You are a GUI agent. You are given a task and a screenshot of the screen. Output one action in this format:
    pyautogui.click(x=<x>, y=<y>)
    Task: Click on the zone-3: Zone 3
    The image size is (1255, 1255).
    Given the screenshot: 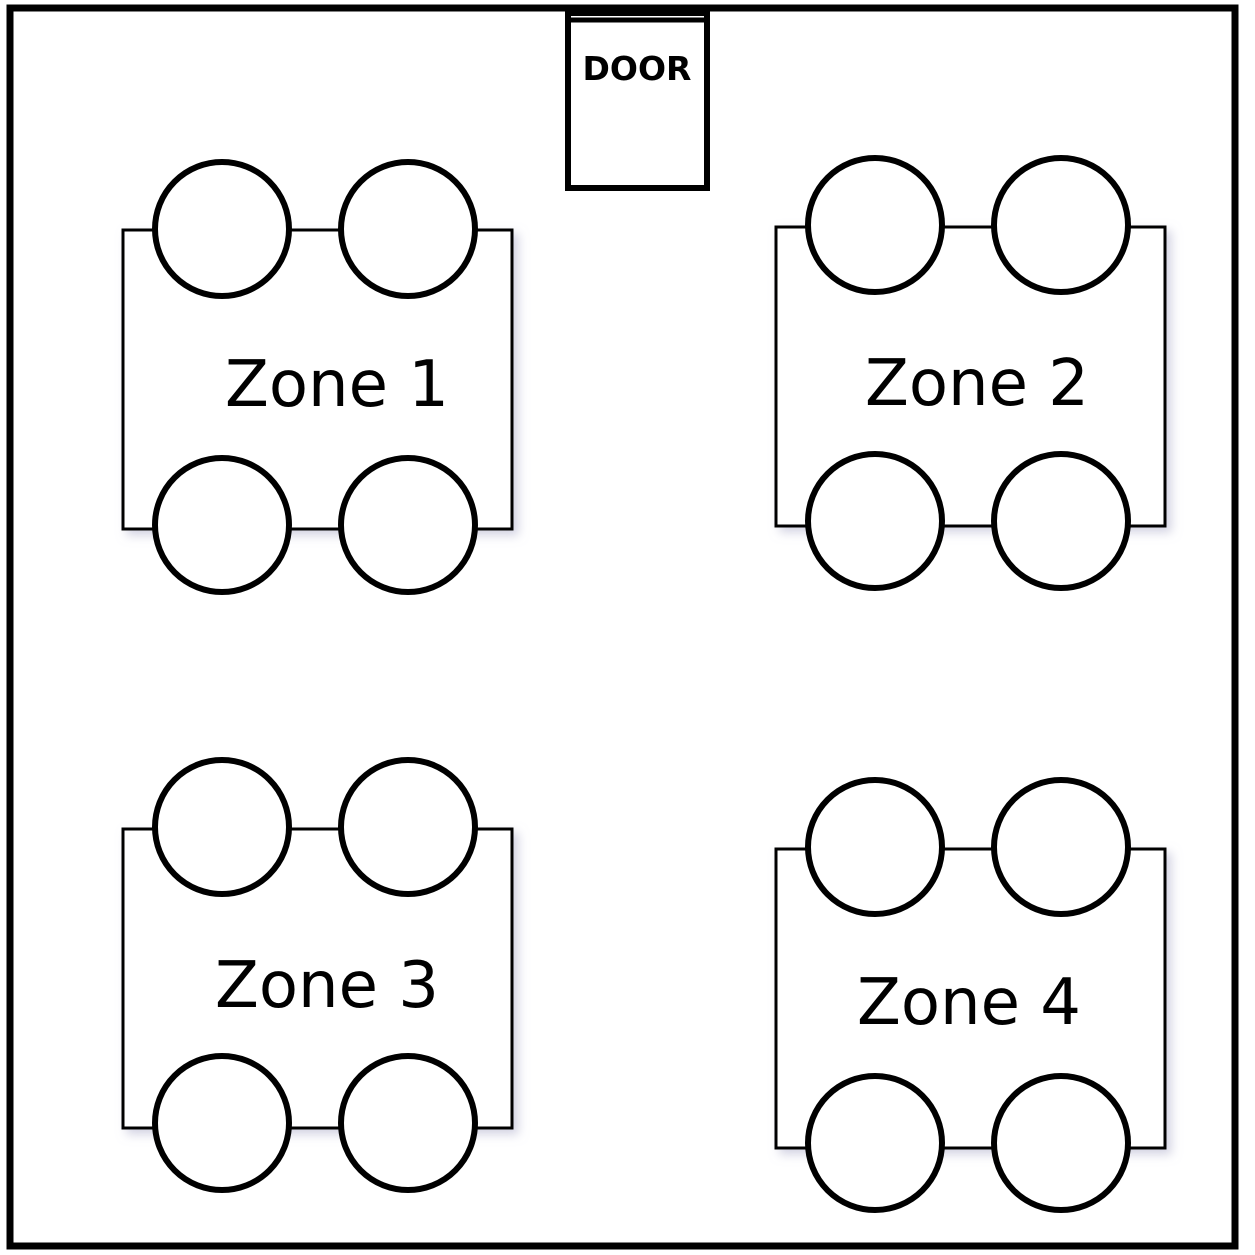 What is the action you would take?
    pyautogui.click(x=317, y=975)
    